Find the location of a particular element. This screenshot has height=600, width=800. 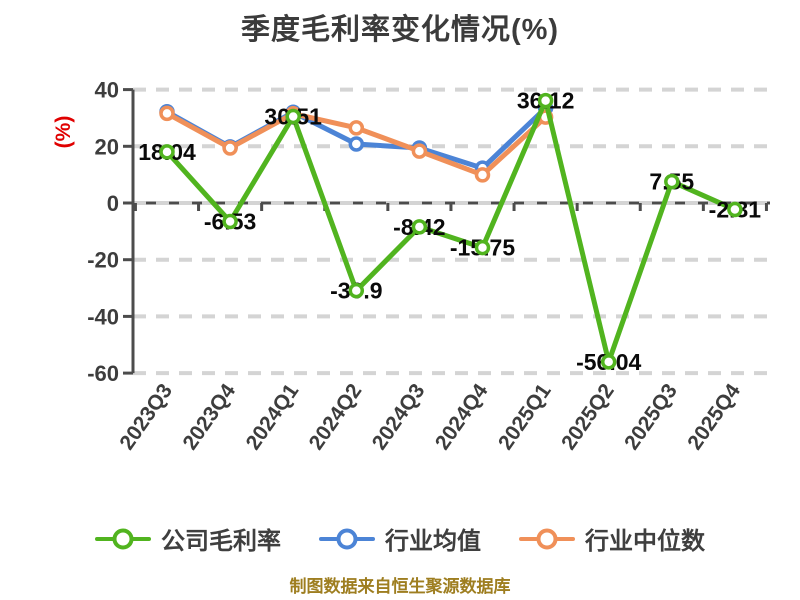

x-category-label: 2024Q1 is located at coordinates (273, 416).